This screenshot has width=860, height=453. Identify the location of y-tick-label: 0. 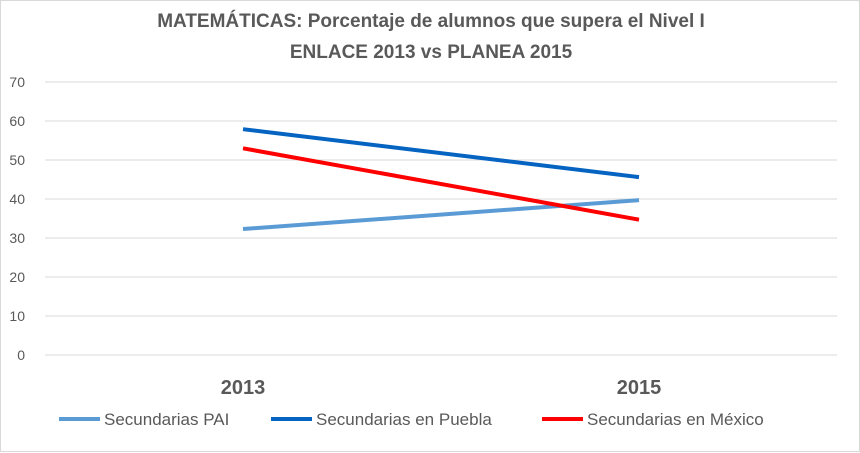
(21, 355).